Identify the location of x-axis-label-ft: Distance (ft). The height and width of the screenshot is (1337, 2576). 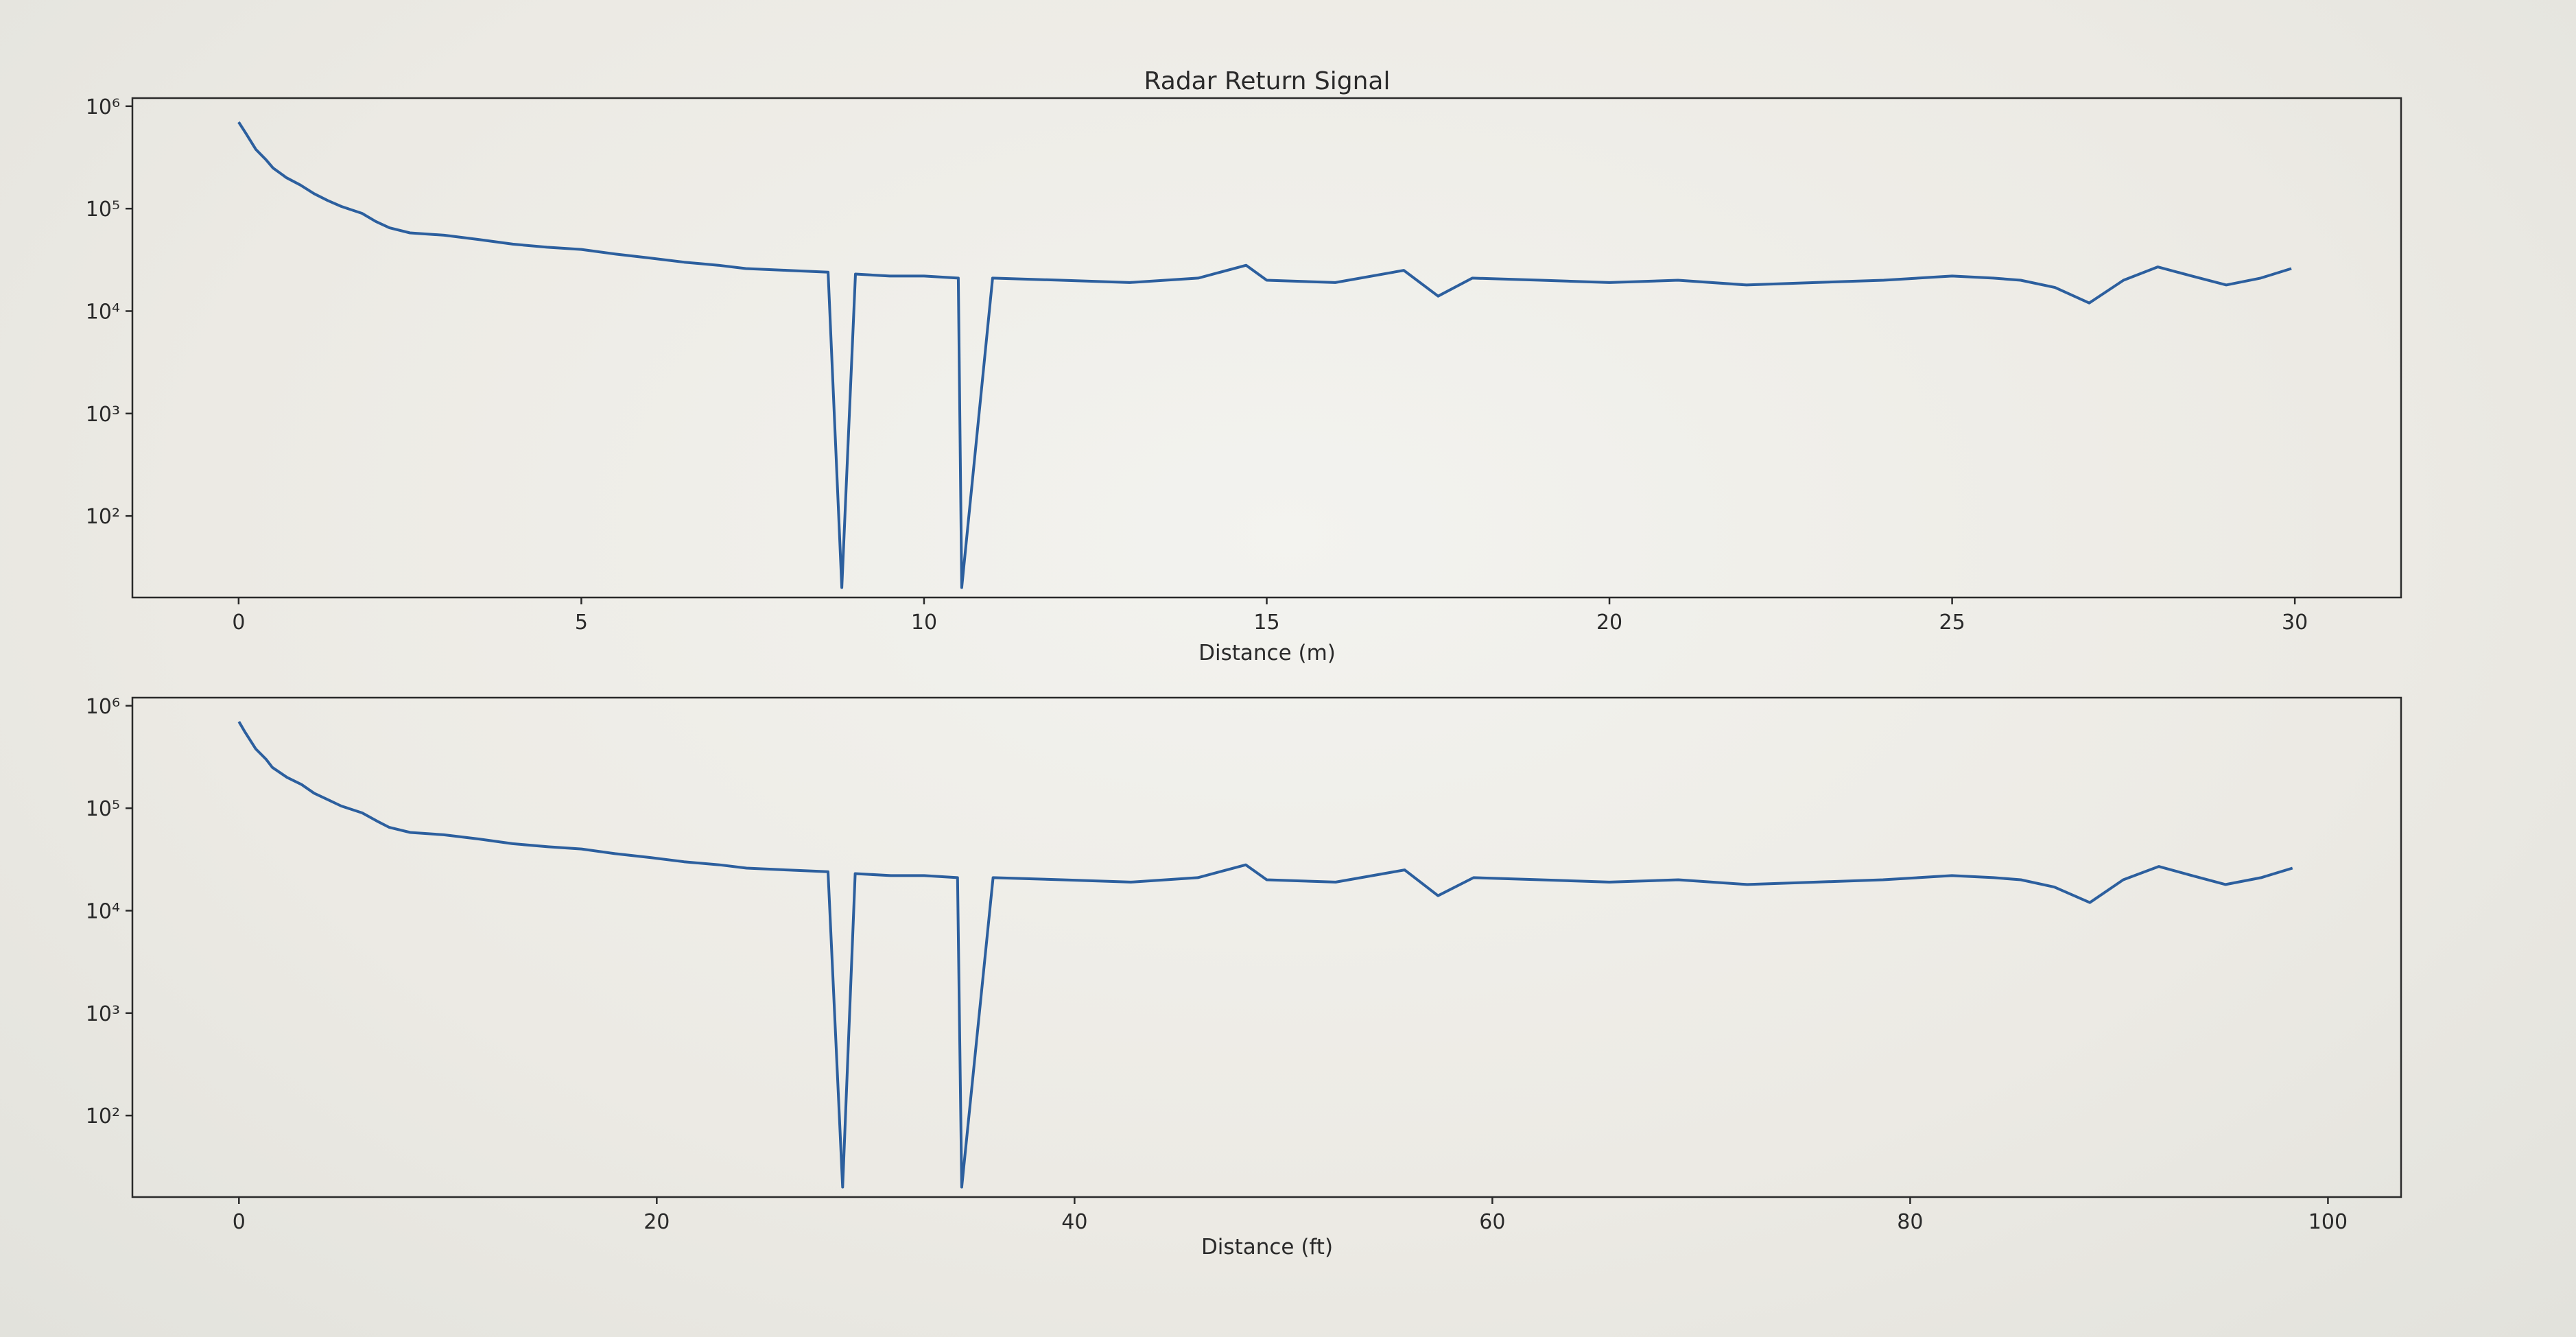
(1267, 1247).